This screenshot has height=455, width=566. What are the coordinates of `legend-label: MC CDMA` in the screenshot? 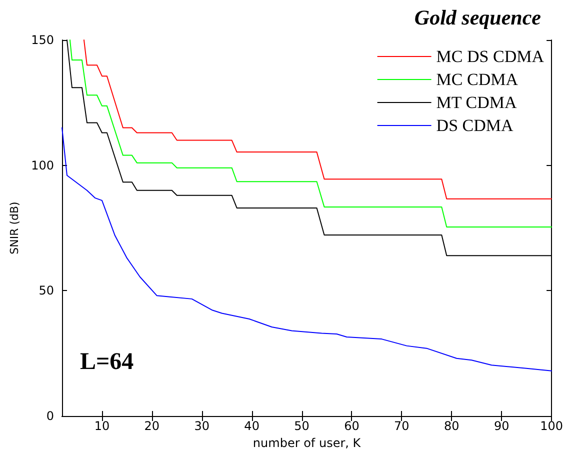 It's located at (477, 79).